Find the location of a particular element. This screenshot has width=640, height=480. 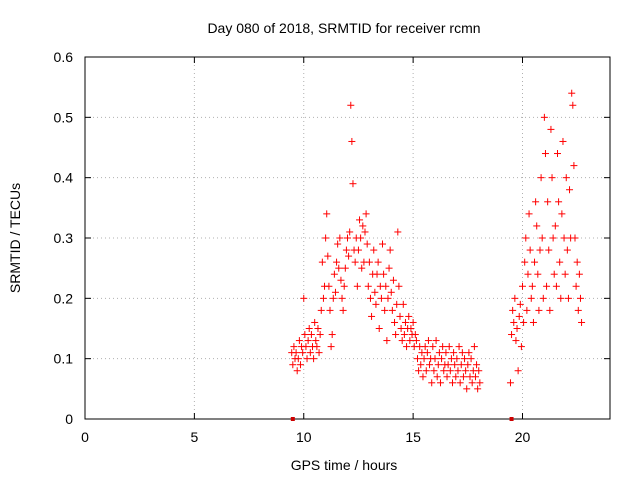

x-tick-label: 15 is located at coordinates (413, 437).